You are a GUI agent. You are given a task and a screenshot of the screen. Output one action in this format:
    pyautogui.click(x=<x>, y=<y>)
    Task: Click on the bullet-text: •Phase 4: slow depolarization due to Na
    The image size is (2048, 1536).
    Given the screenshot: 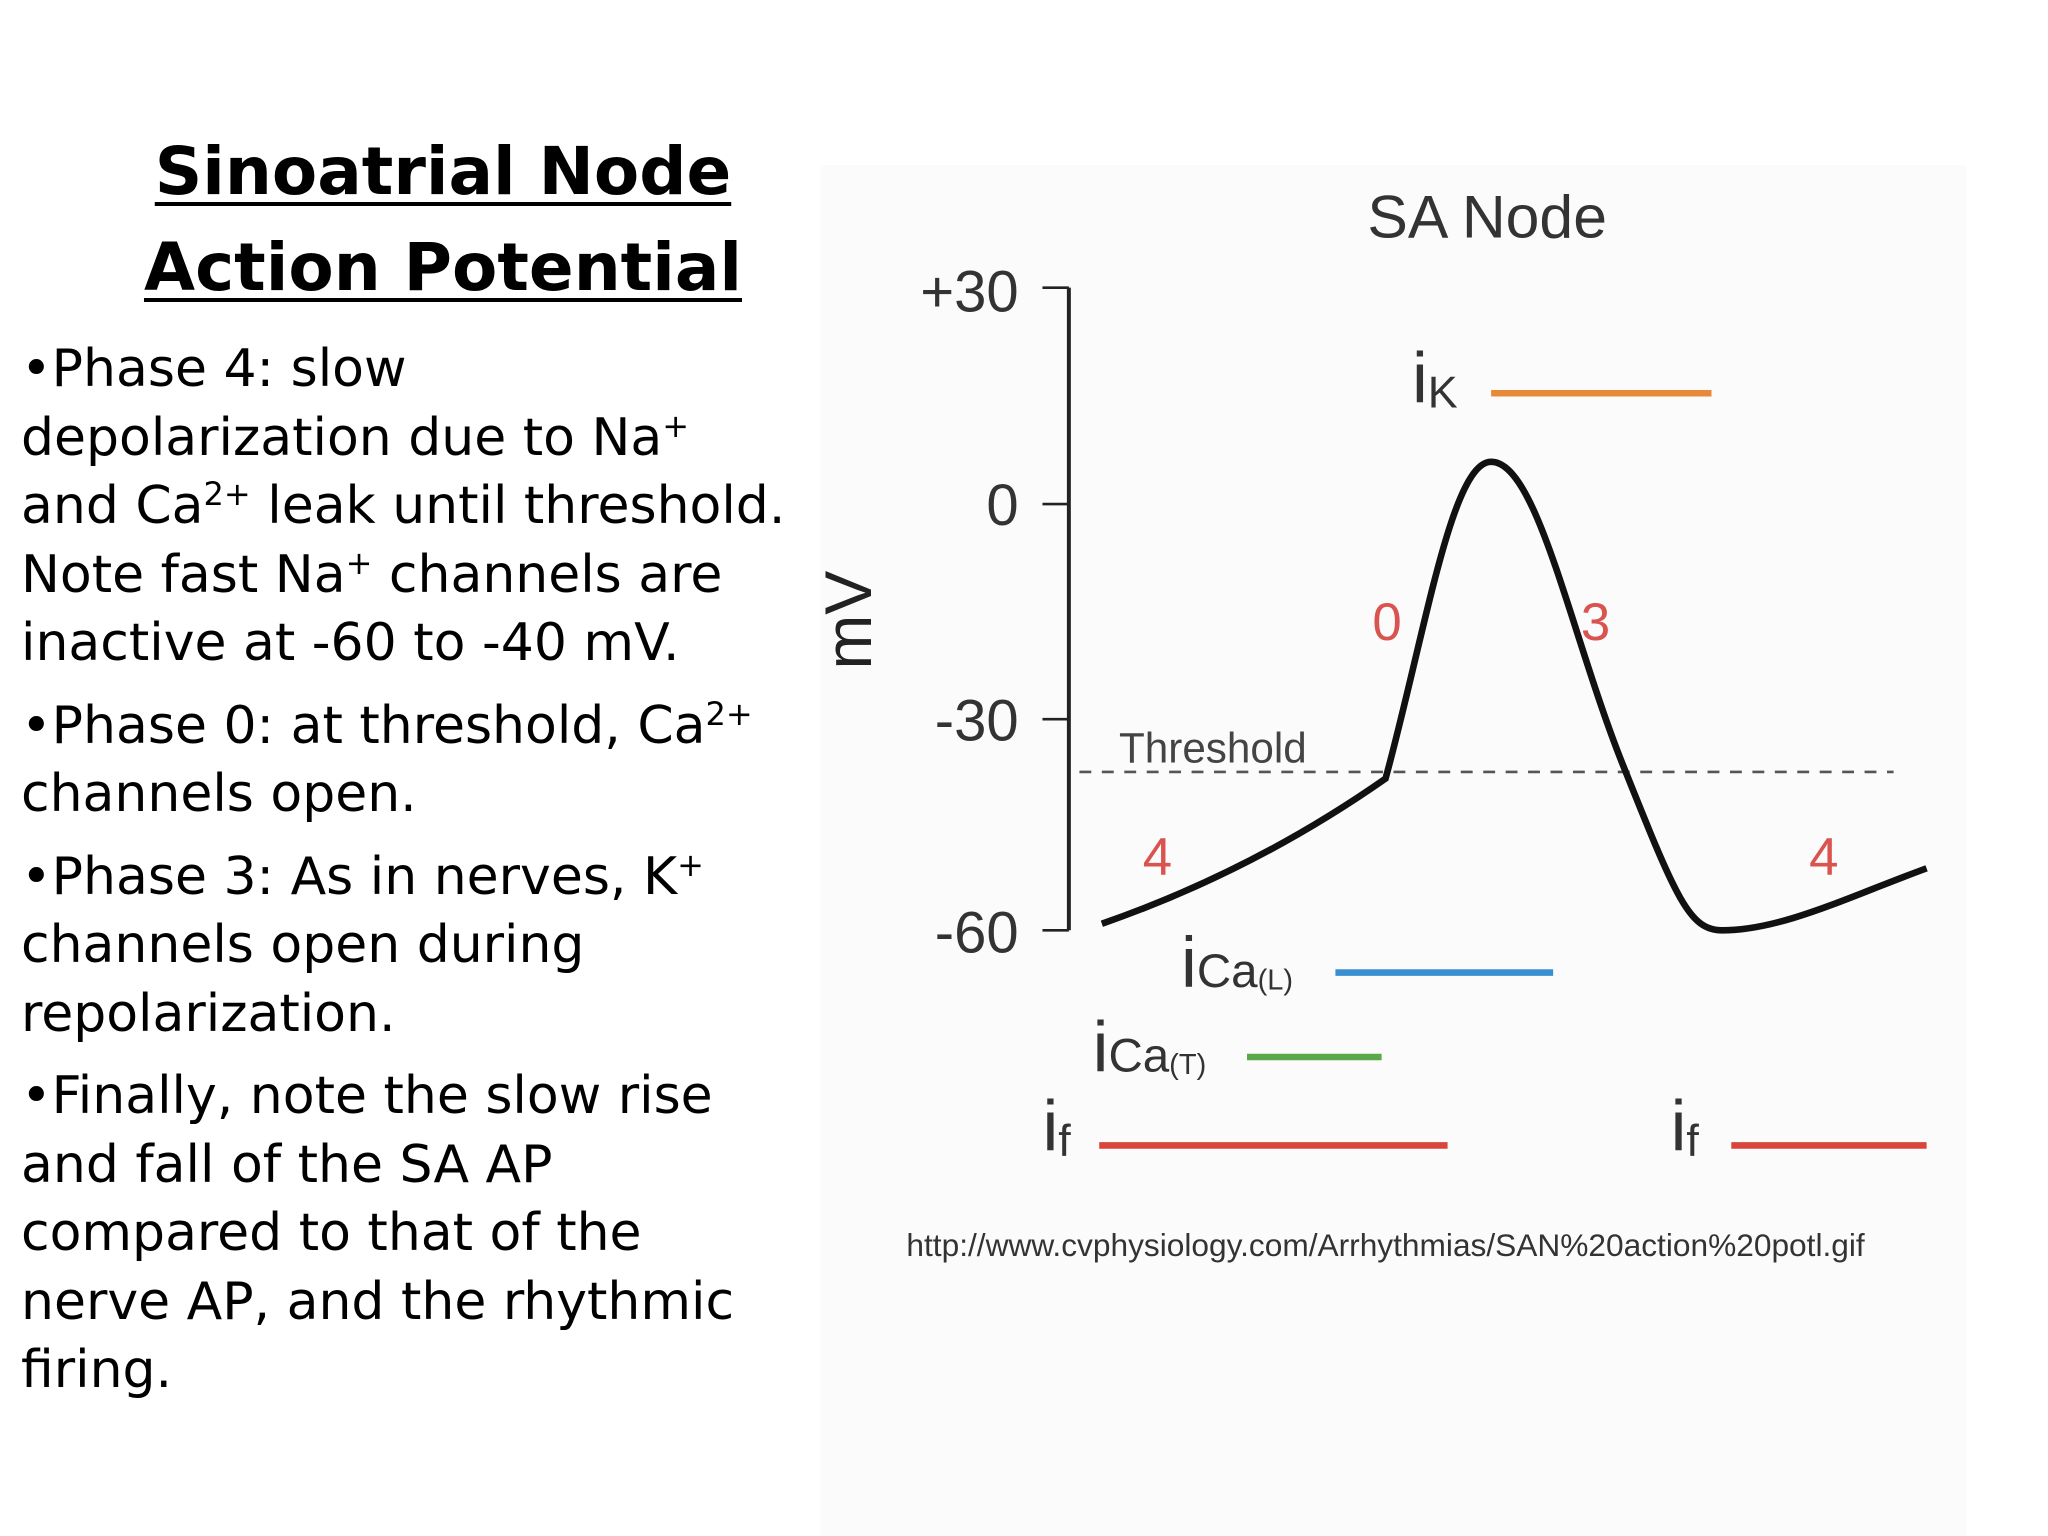 What is the action you would take?
    pyautogui.click(x=342, y=403)
    